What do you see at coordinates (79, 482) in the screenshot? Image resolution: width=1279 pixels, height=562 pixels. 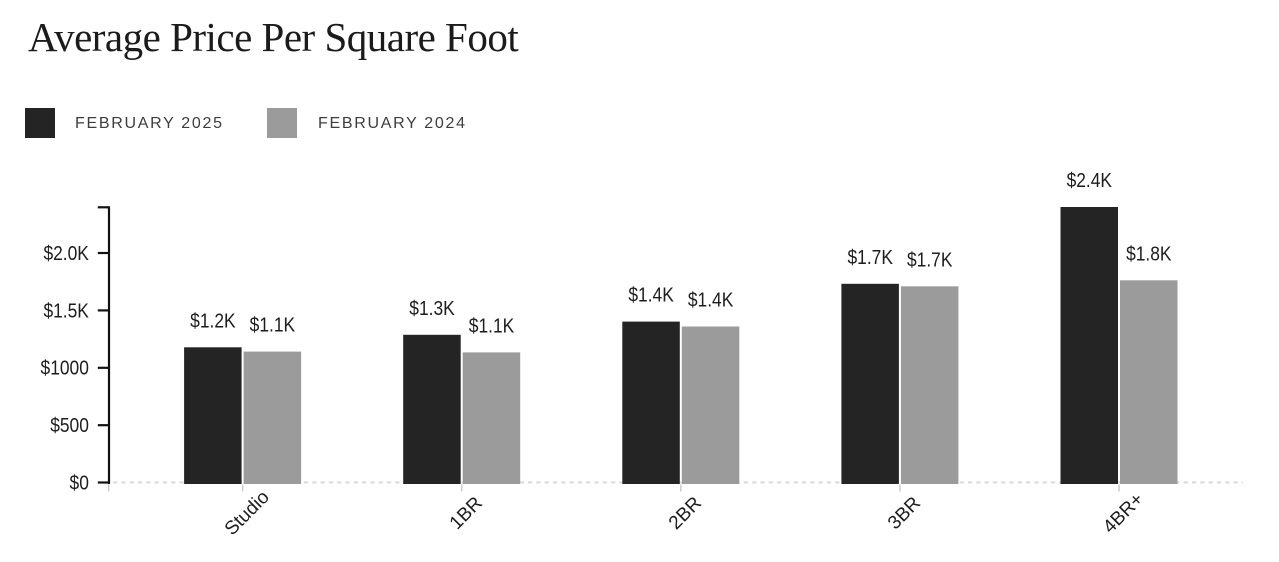 I see `svg-text: $0` at bounding box center [79, 482].